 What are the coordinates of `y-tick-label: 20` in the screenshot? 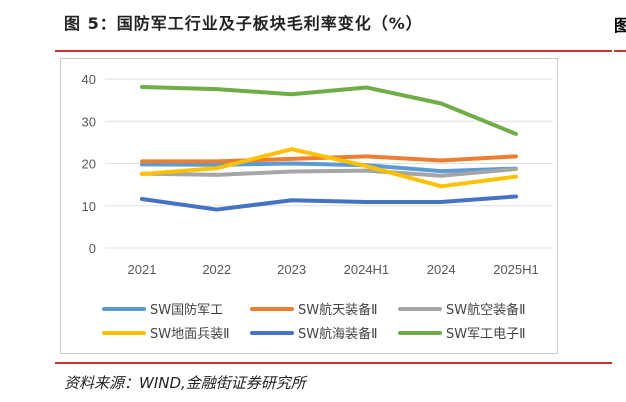 It's located at (89, 164).